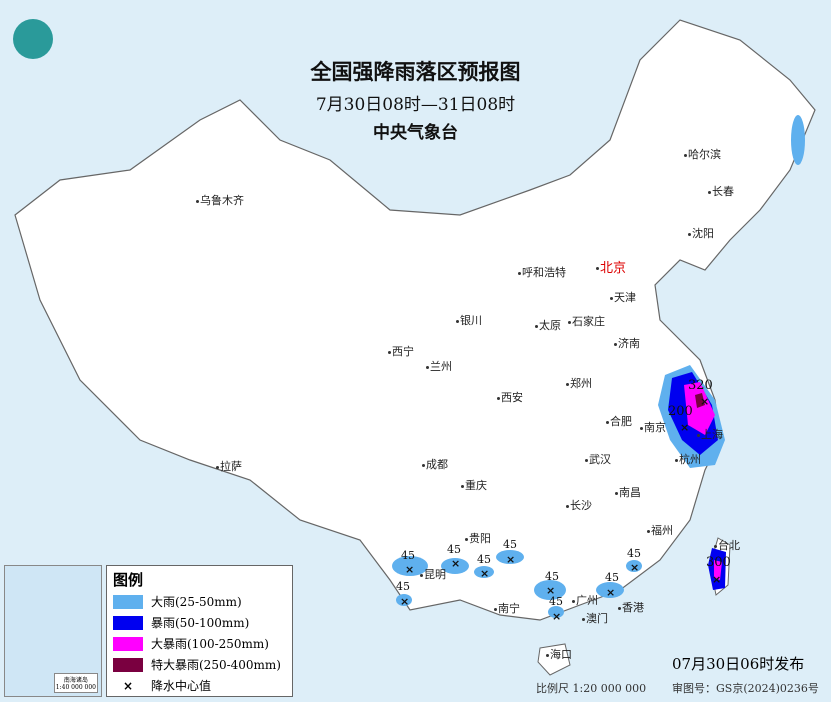 The height and width of the screenshot is (702, 831). Describe the element at coordinates (196, 602) in the screenshot. I see `legend-label: 大雨(25-50mm)` at that location.